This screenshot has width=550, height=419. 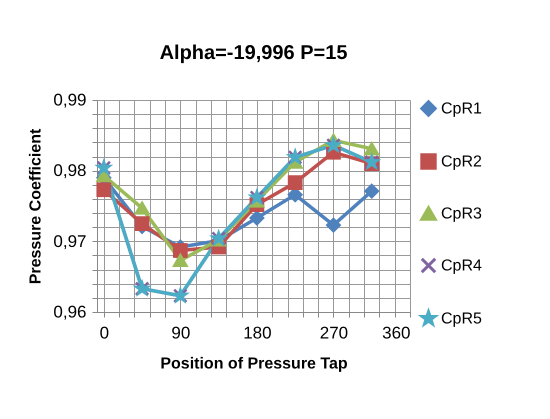 What do you see at coordinates (105, 333) in the screenshot?
I see `x-tick-label: 0` at bounding box center [105, 333].